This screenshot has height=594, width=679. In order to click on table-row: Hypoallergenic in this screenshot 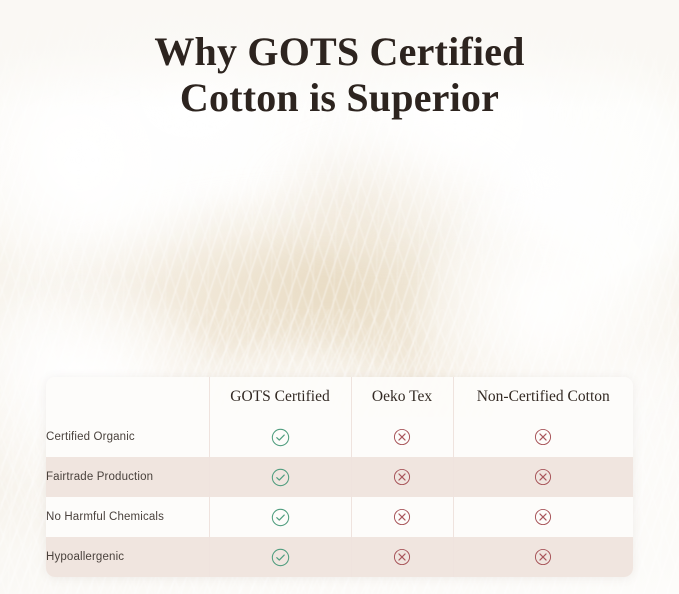, I will do `click(339, 557)`.